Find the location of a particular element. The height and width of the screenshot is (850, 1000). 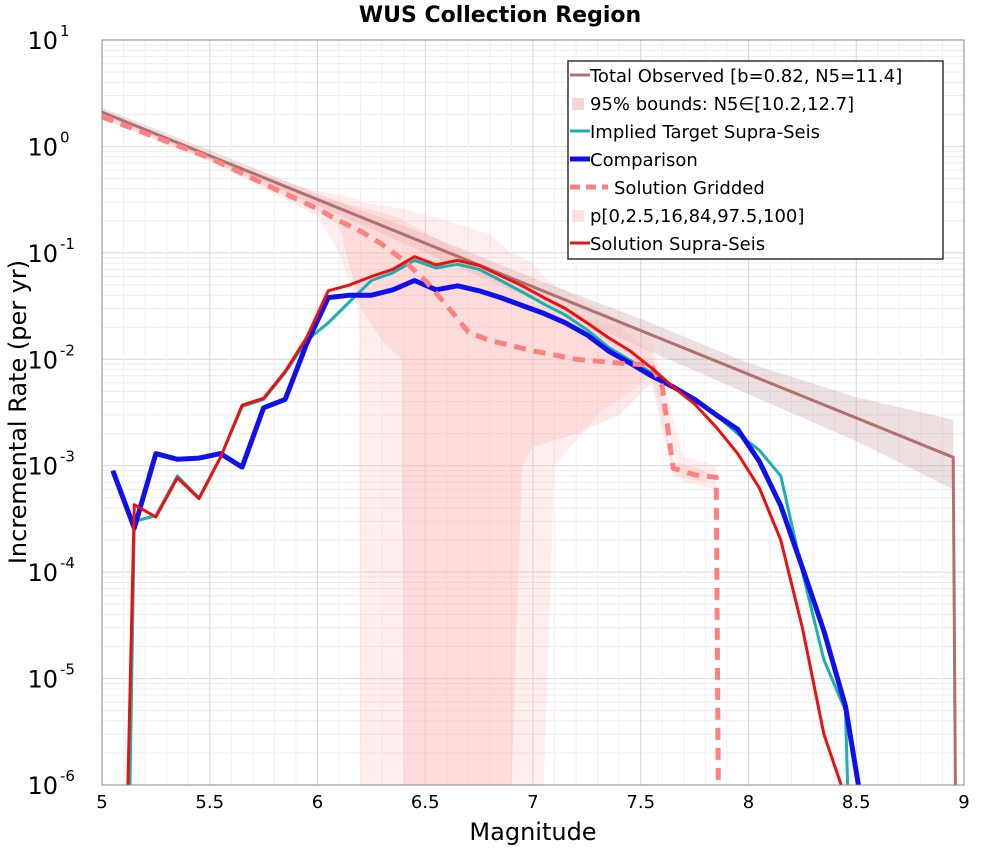

y-tick-exponent: 1 is located at coordinates (65, 31).